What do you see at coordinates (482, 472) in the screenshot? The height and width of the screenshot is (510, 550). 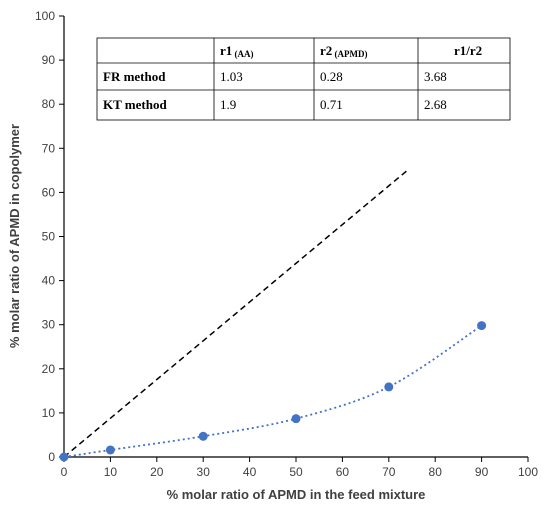 I see `x-tick-label: 90` at bounding box center [482, 472].